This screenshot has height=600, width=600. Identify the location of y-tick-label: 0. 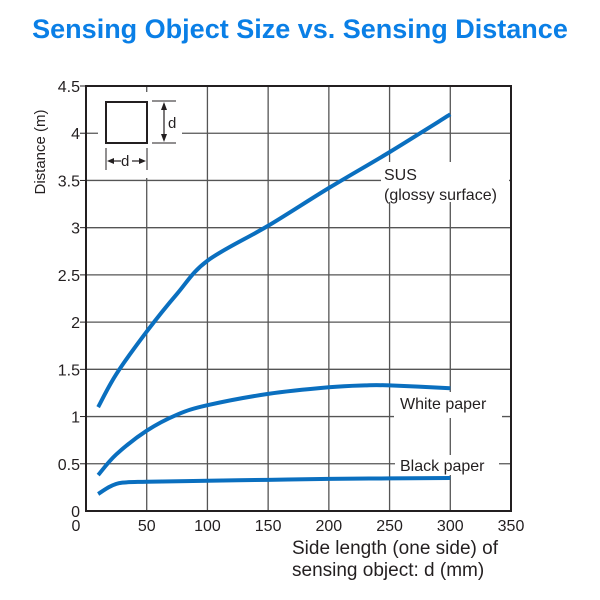
(75, 512).